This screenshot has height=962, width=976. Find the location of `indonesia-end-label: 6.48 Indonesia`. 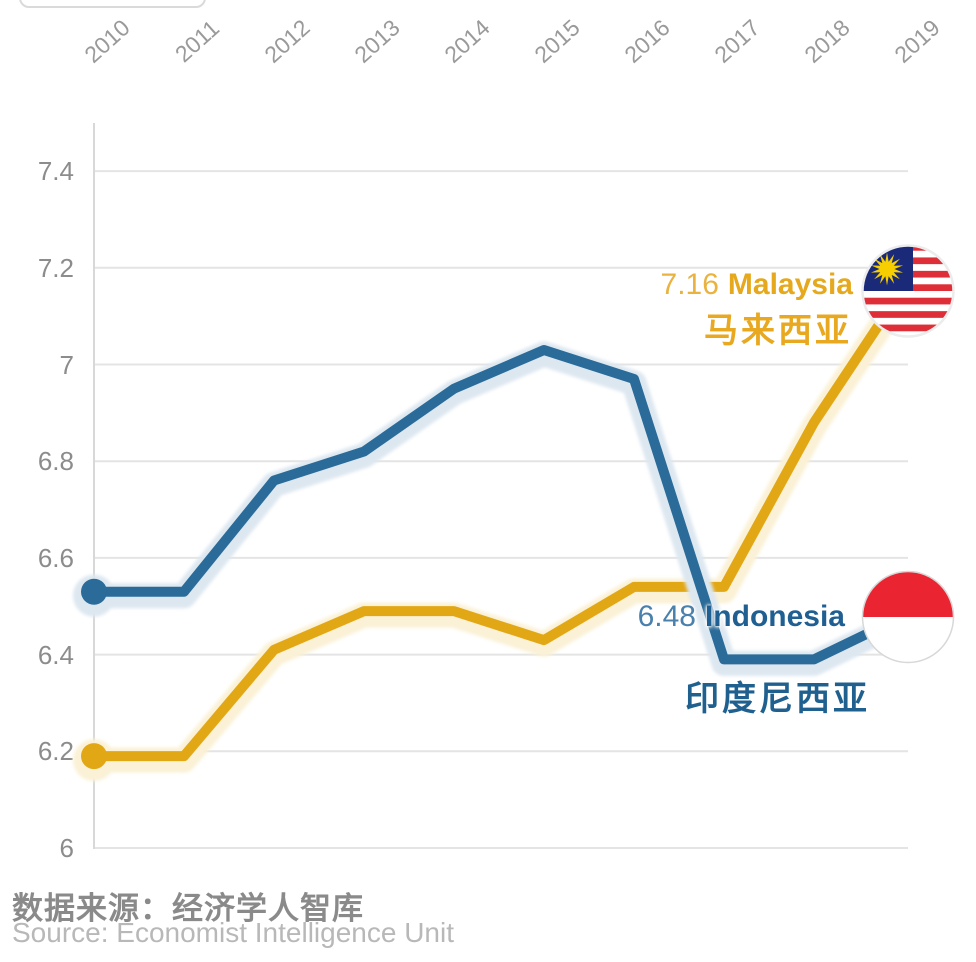

indonesia-end-label: 6.48 Indonesia is located at coordinates (741, 617).